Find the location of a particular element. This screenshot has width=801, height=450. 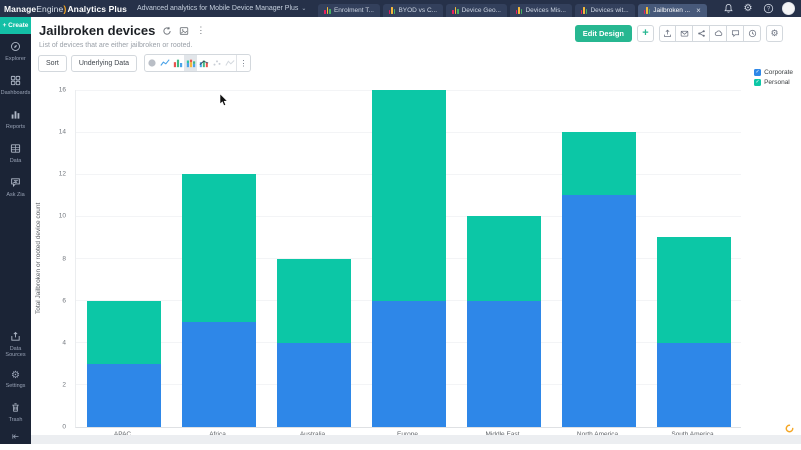

help-icon: ? is located at coordinates (768, 9).